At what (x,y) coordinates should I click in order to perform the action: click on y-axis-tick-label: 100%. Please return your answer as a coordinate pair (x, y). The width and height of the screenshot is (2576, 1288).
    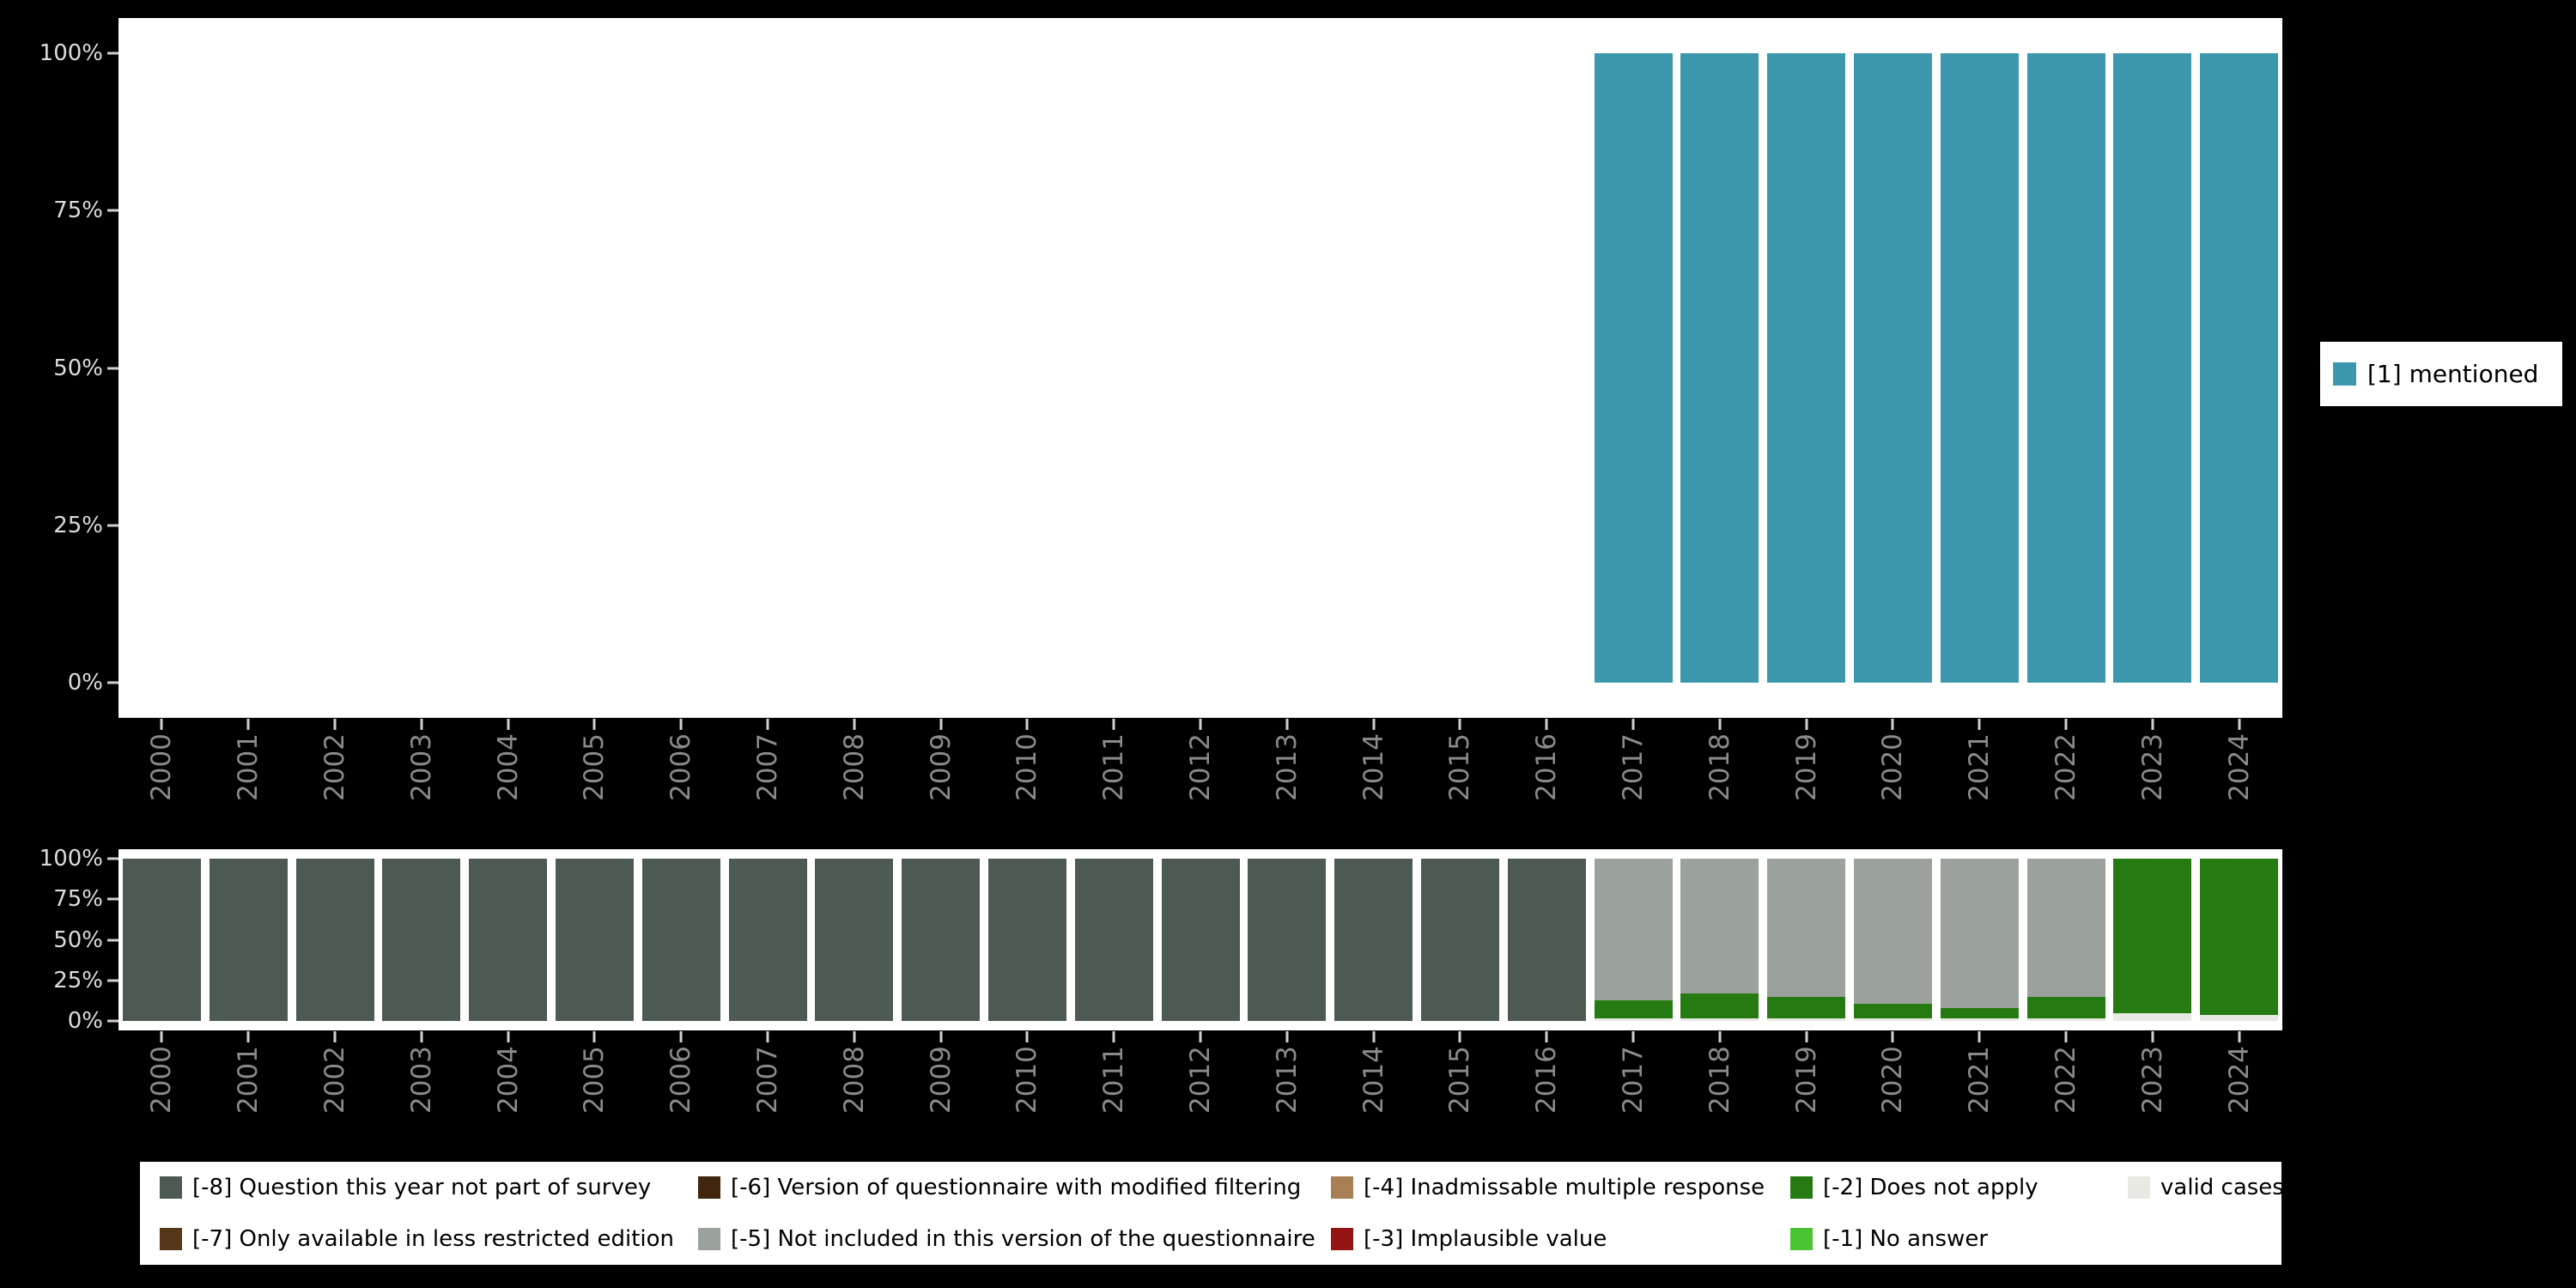
    Looking at the image, I should click on (71, 858).